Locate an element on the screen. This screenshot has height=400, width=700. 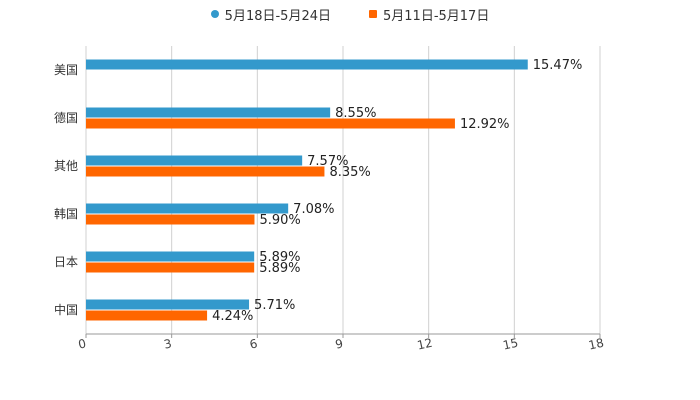
data-label-series-1: 5.71% is located at coordinates (274, 305).